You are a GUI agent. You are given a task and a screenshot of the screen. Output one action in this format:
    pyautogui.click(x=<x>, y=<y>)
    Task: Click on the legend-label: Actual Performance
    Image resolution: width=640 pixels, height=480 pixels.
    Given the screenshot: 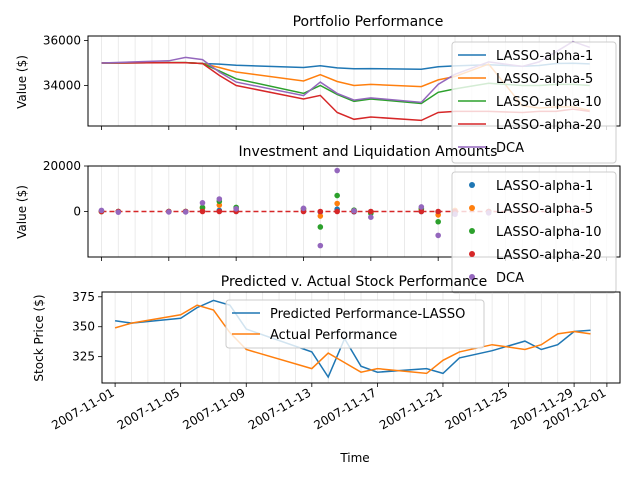 What is the action you would take?
    pyautogui.click(x=333, y=335)
    